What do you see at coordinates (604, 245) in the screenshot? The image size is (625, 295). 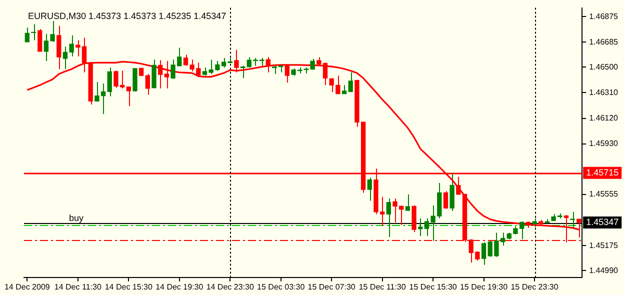 I see `y-tick-label: 1.45175` at bounding box center [604, 245].